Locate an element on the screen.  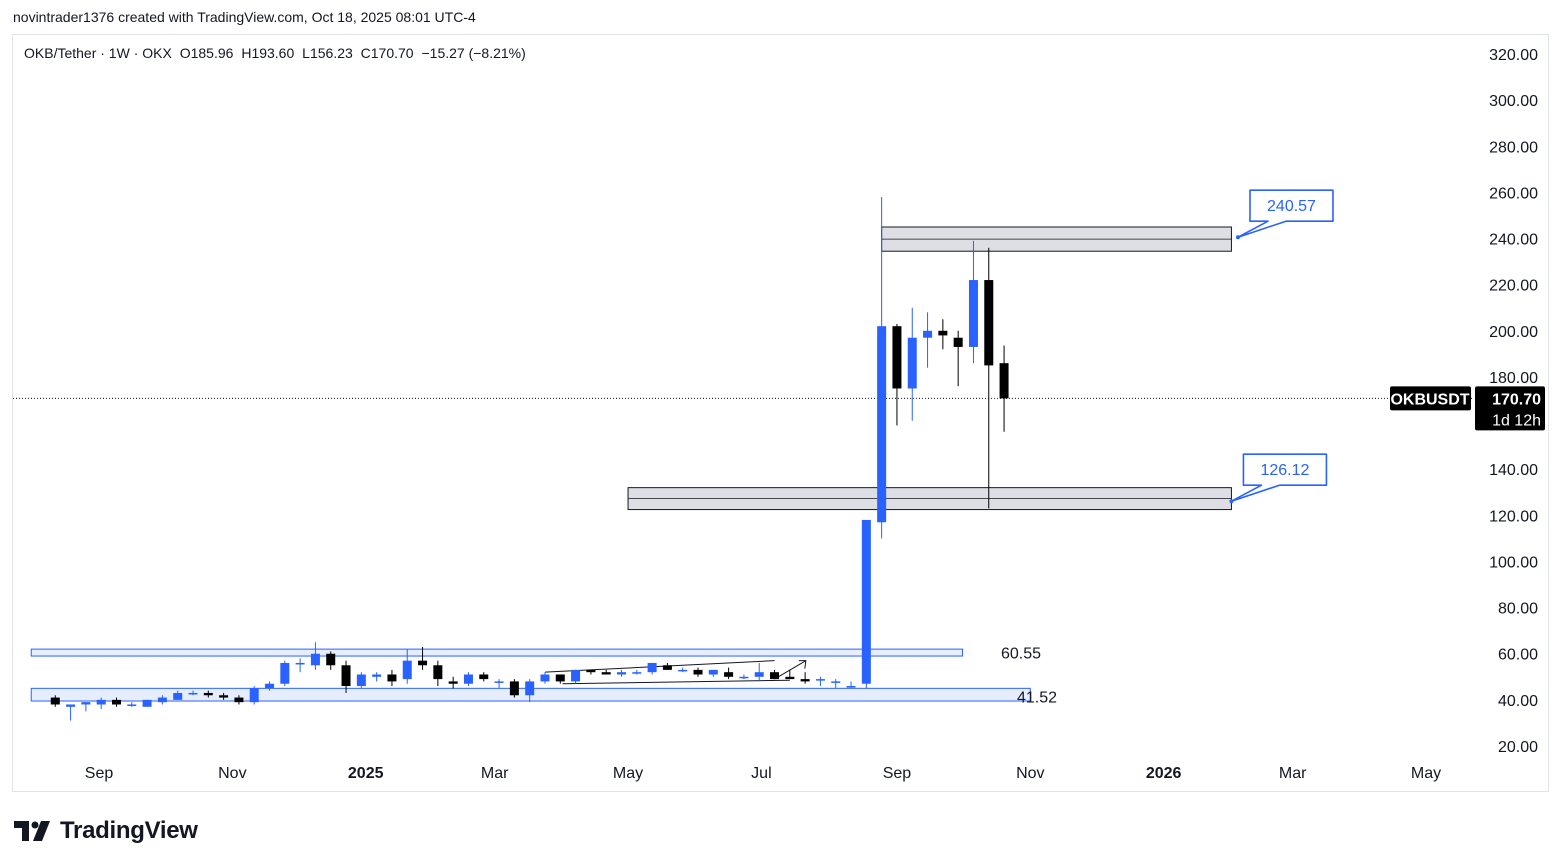
legend-open: O185.96 is located at coordinates (206, 53).